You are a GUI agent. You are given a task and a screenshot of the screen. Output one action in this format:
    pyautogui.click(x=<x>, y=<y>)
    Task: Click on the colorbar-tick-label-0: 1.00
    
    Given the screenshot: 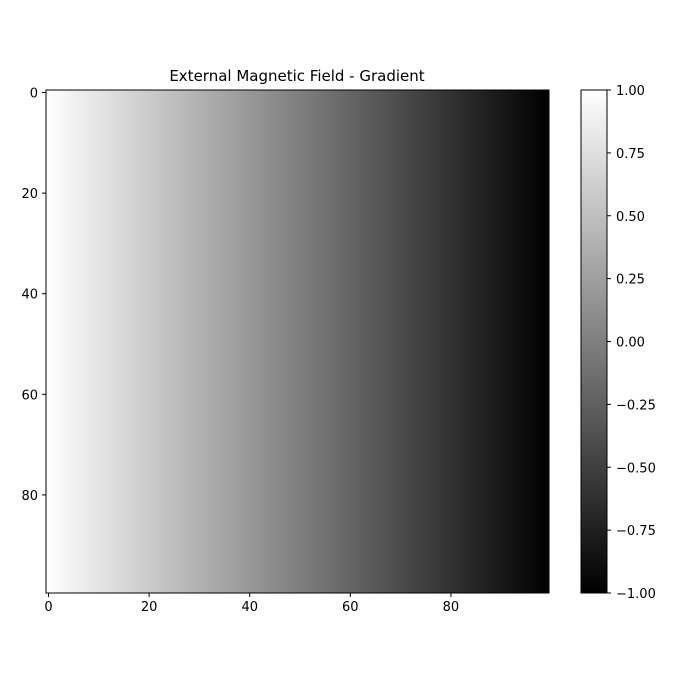 What is the action you would take?
    pyautogui.click(x=630, y=91)
    